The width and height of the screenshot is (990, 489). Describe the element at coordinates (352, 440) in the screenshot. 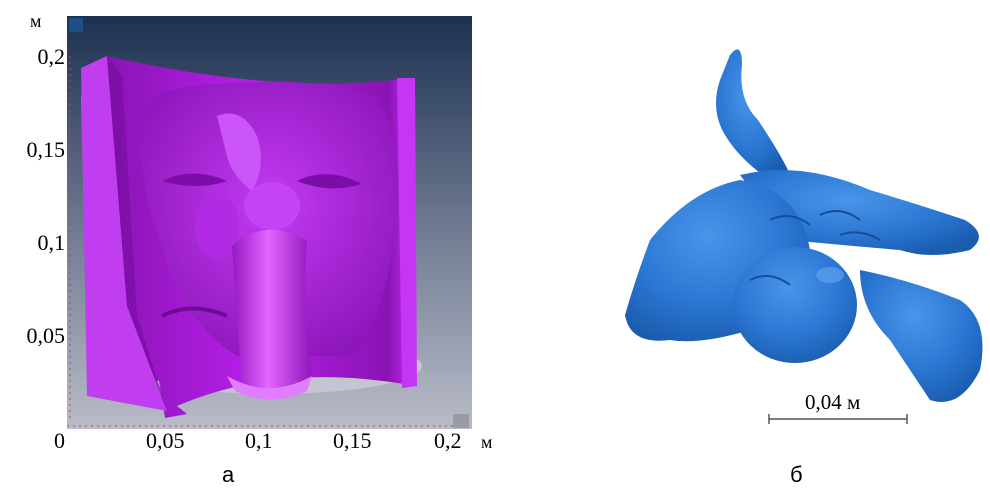

I see `x-tick-label: 0,15` at that location.